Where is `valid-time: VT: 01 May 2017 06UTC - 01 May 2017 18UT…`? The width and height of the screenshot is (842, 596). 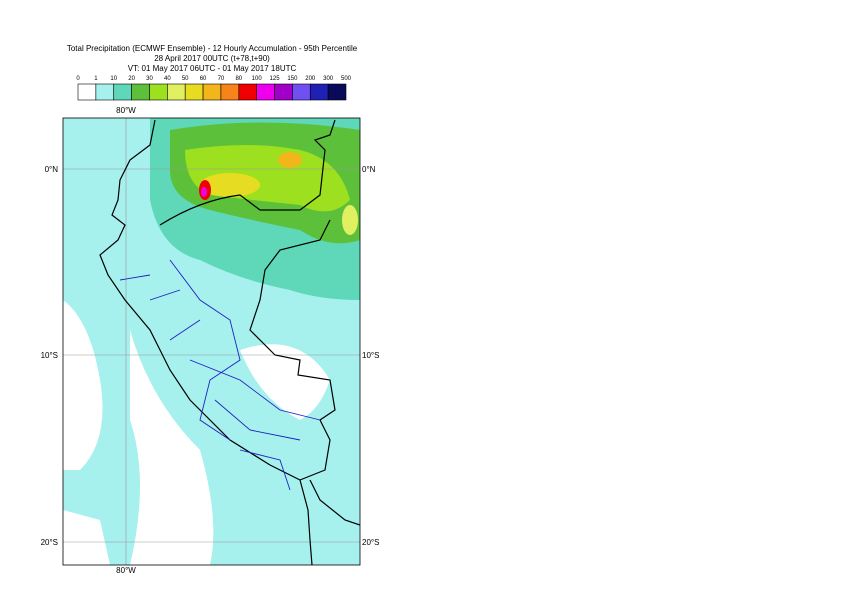 valid-time: VT: 01 May 2017 06UTC - 01 May 2017 18UT… is located at coordinates (212, 68).